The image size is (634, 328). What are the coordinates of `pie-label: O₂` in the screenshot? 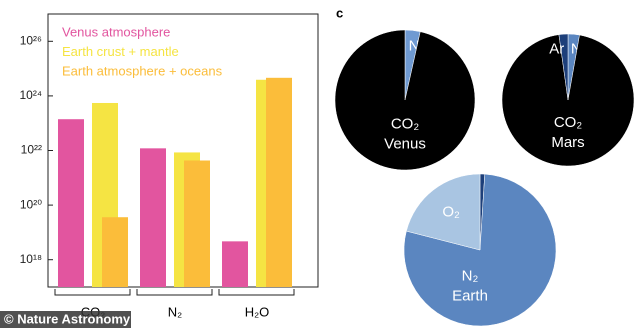 It's located at (451, 212).